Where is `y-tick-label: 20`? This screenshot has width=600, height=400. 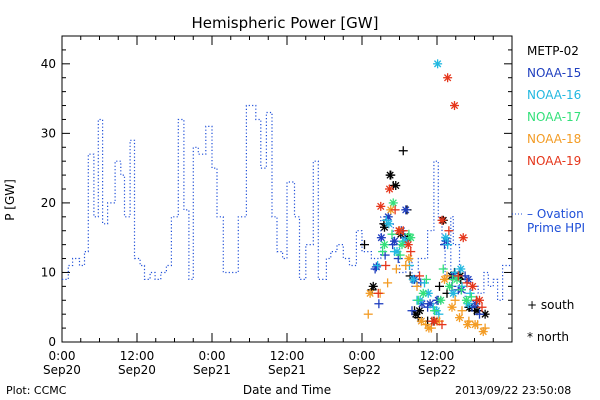 y-tick-label: 20 is located at coordinates (48, 203).